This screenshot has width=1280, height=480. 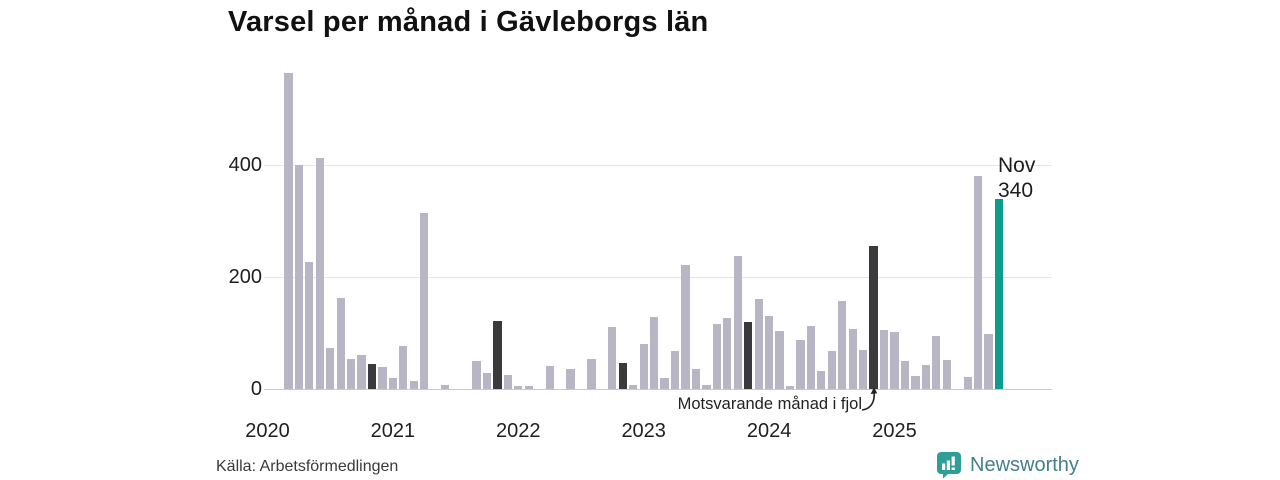 I want to click on latest-month: Nov, so click(x=1017, y=165).